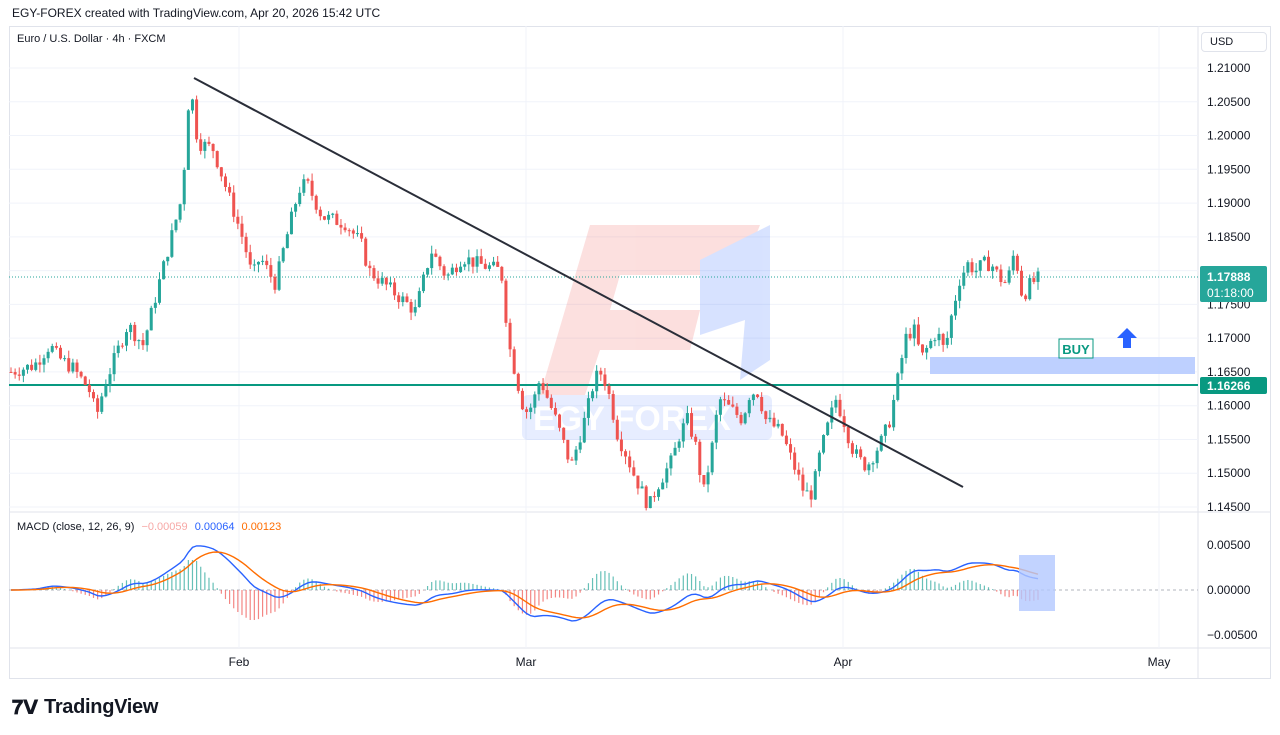  I want to click on price-tick-label: 1.17000, so click(1229, 338).